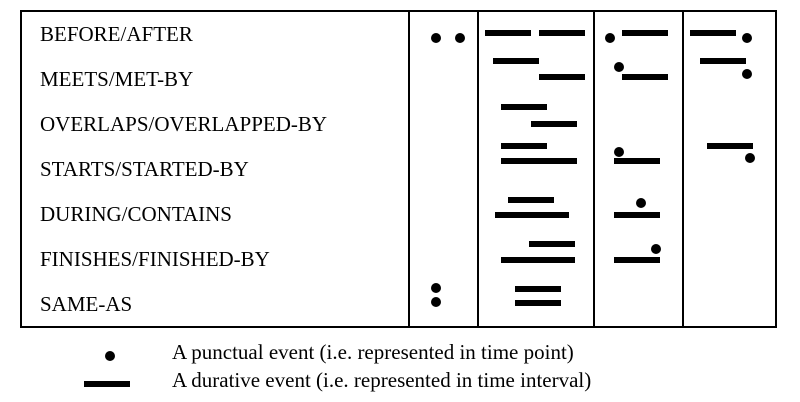 This screenshot has width=800, height=402. I want to click on during-interval-a, so click(531, 200).